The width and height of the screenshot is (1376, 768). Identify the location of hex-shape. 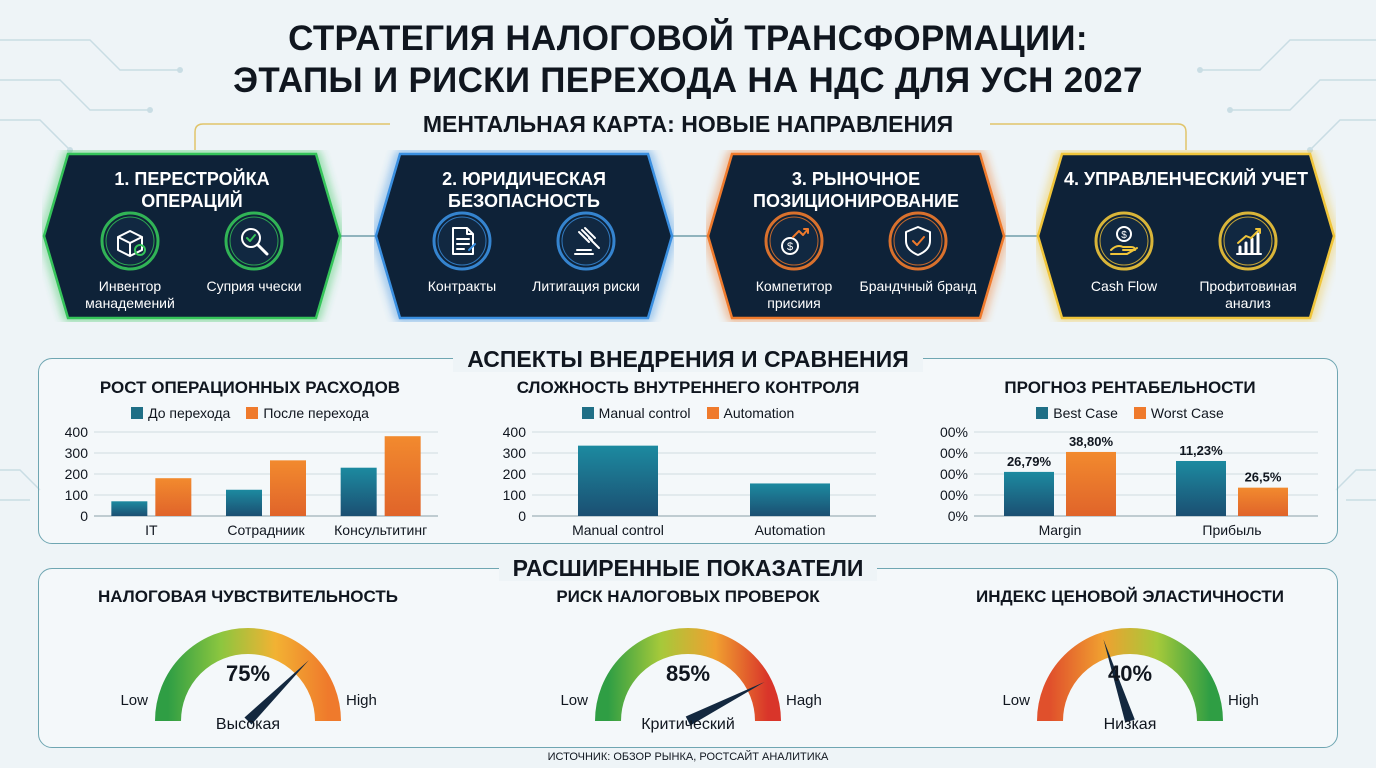
(192, 236).